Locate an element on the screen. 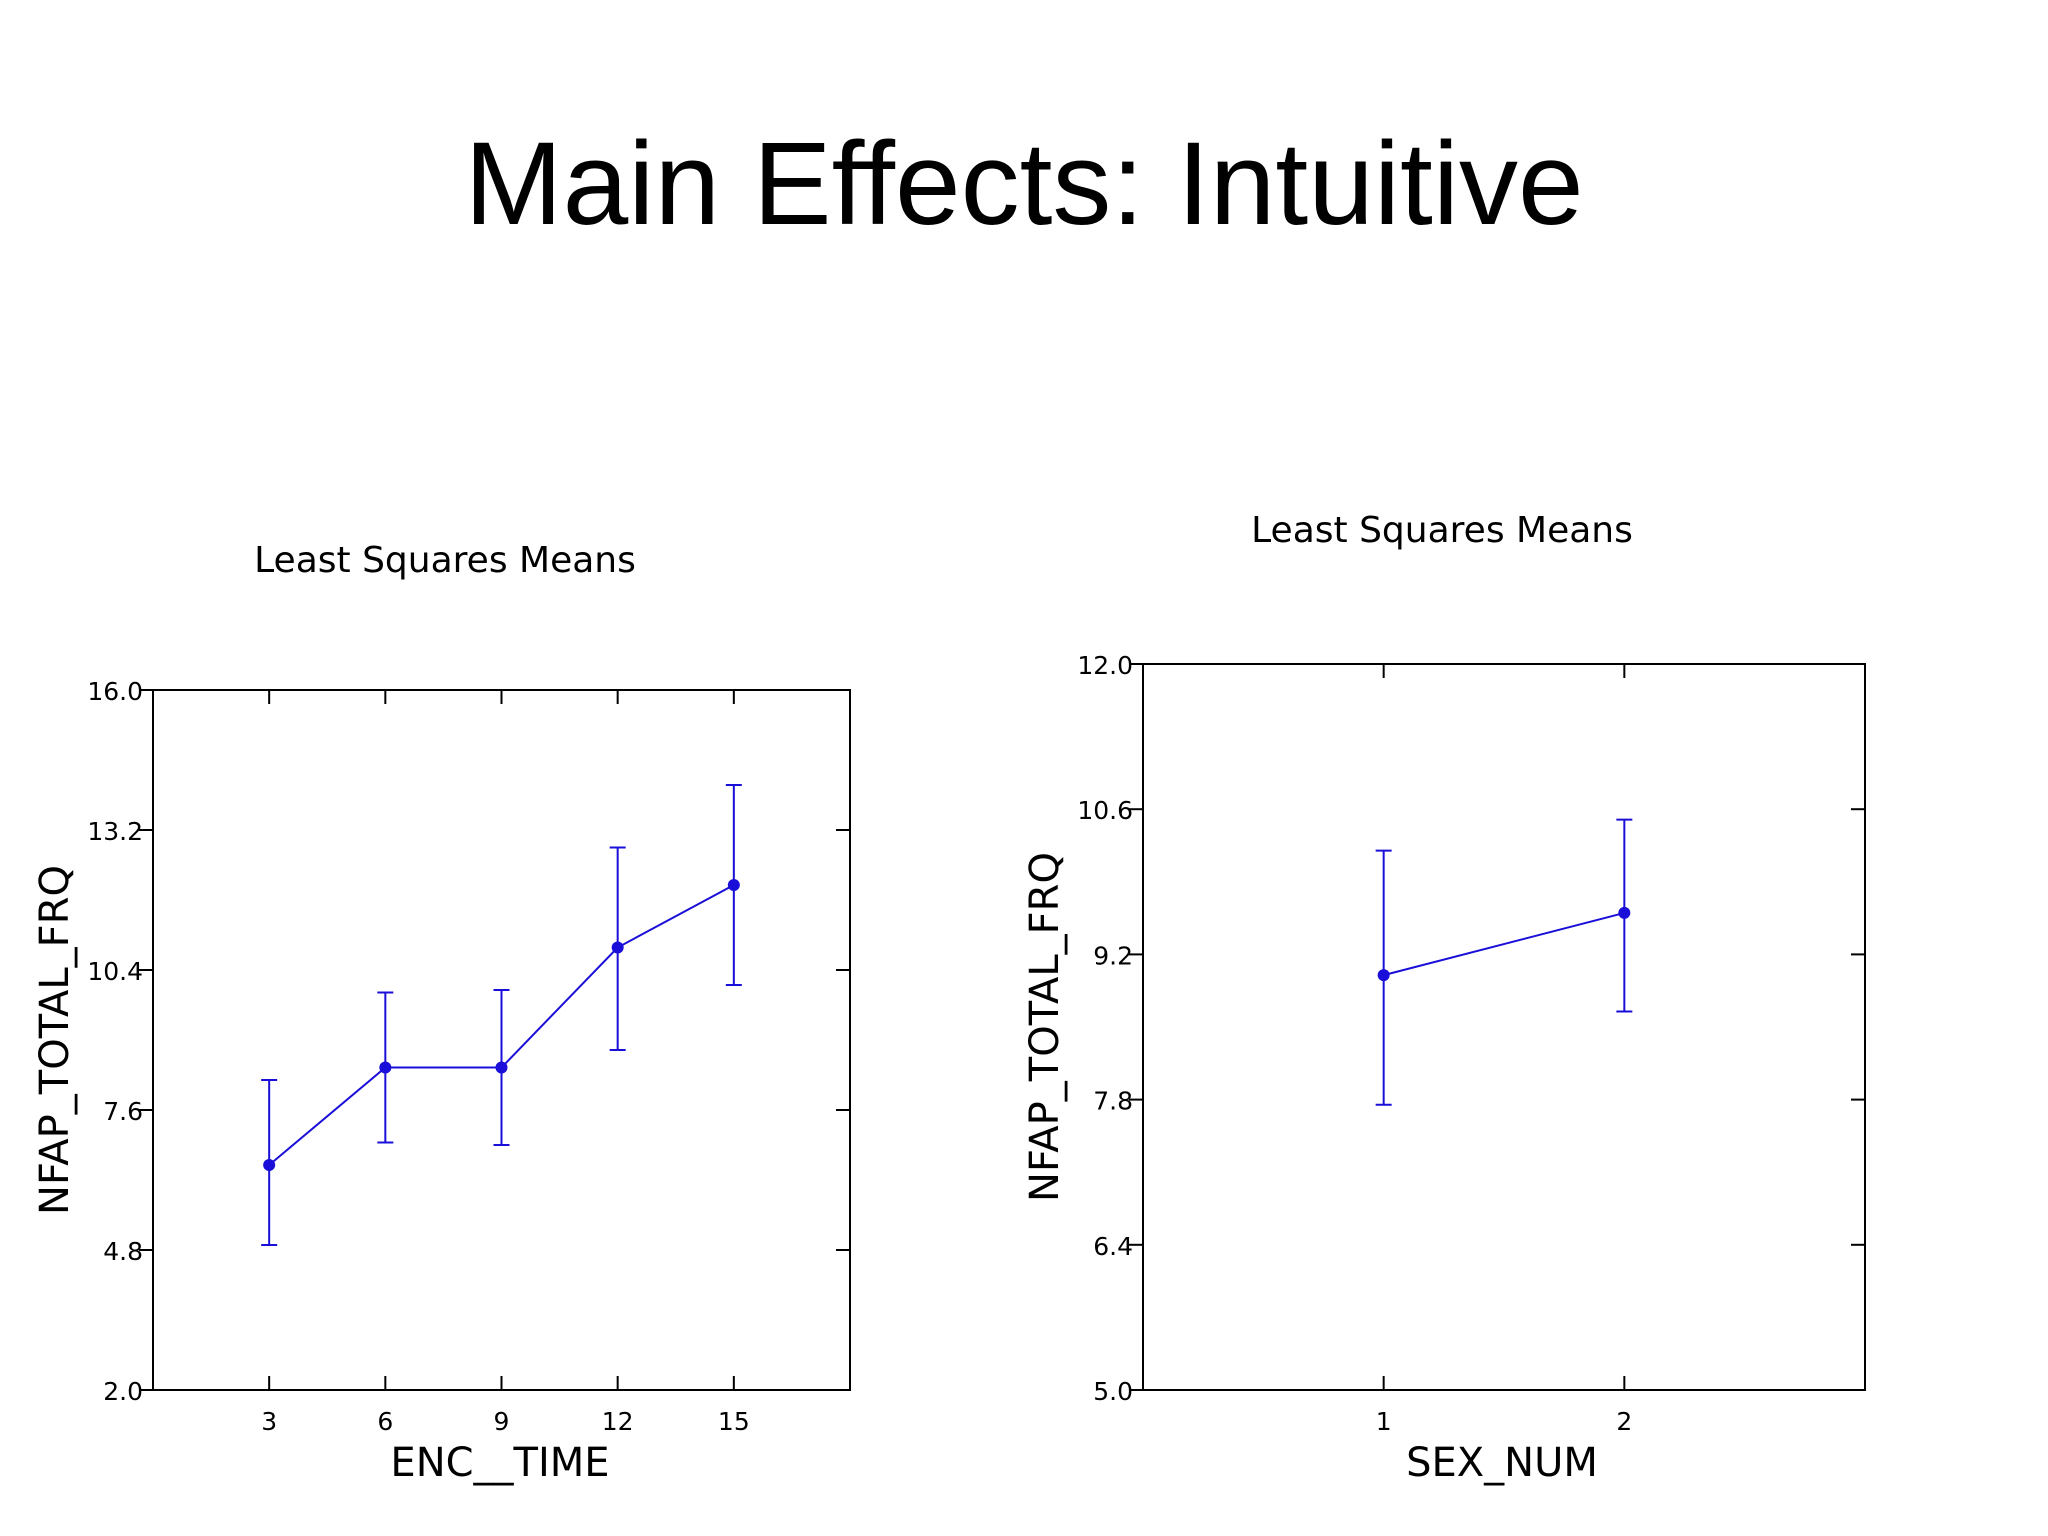 This screenshot has height=1536, width=2048. chart-title-right: Least Squares Means is located at coordinates (1442, 530).